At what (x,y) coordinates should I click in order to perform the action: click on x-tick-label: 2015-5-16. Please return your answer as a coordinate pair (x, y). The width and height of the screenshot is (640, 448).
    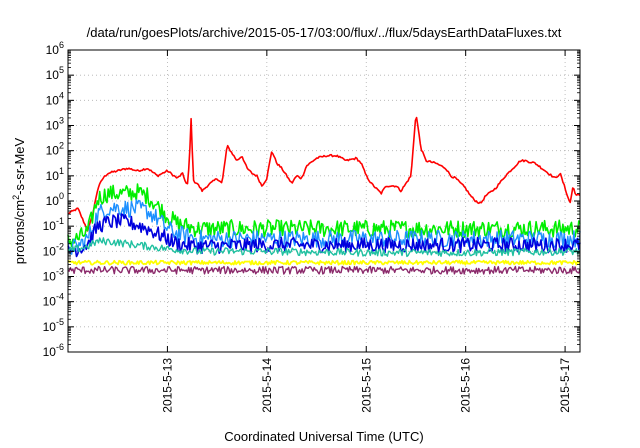
    Looking at the image, I should click on (466, 385).